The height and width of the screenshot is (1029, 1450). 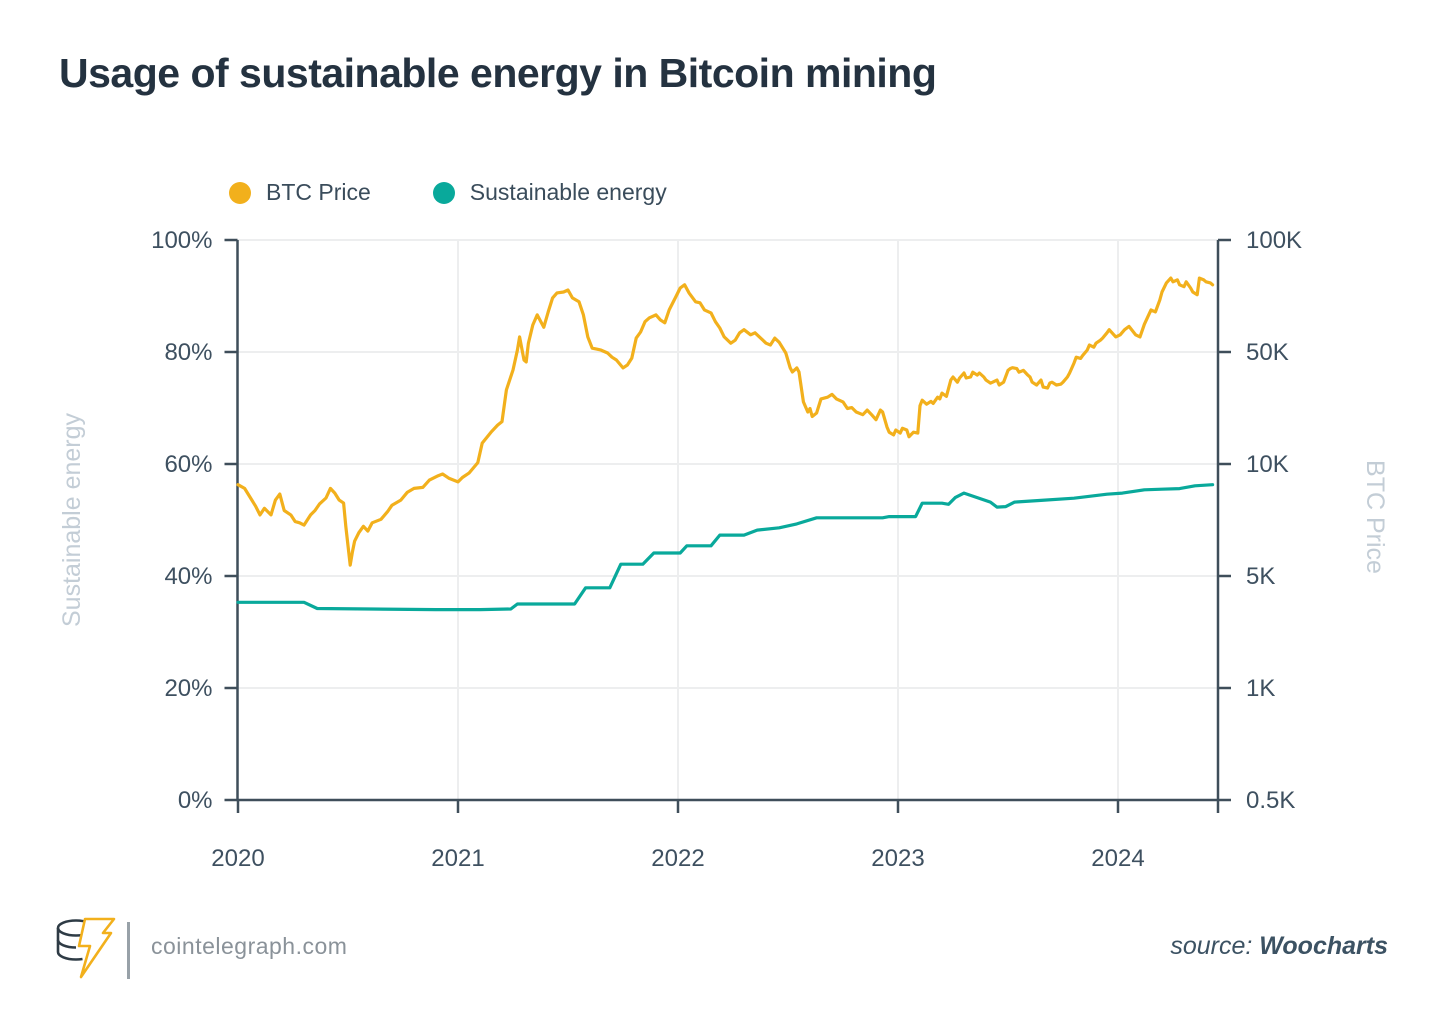 What do you see at coordinates (237, 858) in the screenshot?
I see `x-tick-label: 2020` at bounding box center [237, 858].